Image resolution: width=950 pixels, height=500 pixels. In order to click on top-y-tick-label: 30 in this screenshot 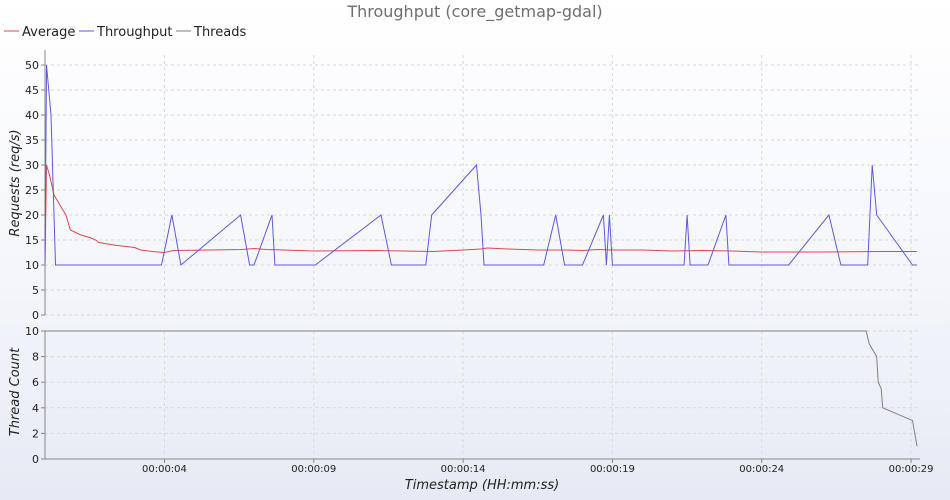, I will do `click(32, 165)`.